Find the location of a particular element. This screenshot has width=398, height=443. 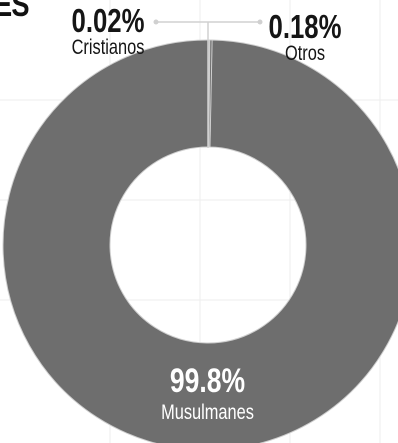

label-otros: 0.18% Otros is located at coordinates (304, 37).